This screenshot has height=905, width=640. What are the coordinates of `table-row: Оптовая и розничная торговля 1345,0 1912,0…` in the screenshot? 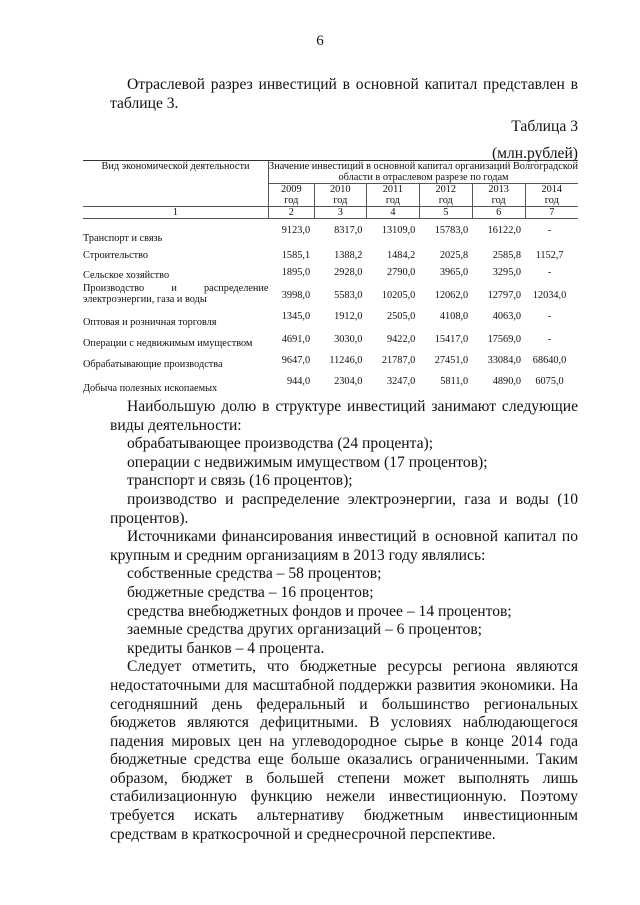 It's located at (330, 316).